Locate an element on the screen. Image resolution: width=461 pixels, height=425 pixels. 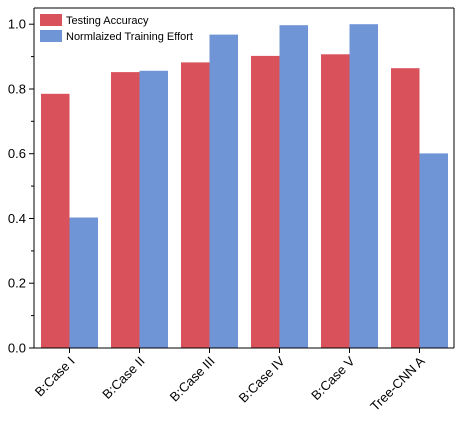
y-ticks-group: 0.0 0.2 0.4 0.6 0.8 1.0 is located at coordinates (21, 186).